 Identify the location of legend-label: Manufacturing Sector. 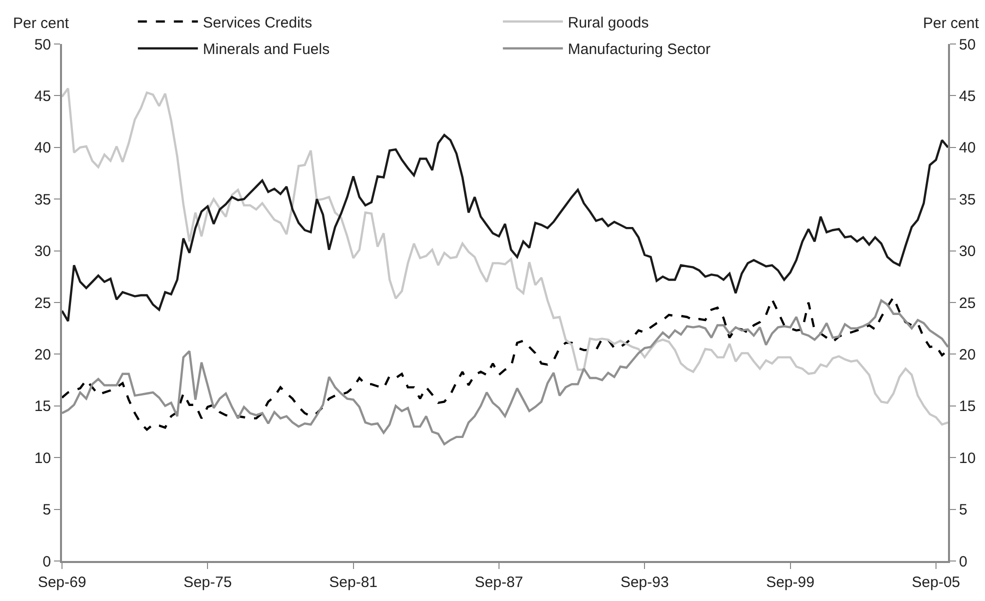
(639, 49).